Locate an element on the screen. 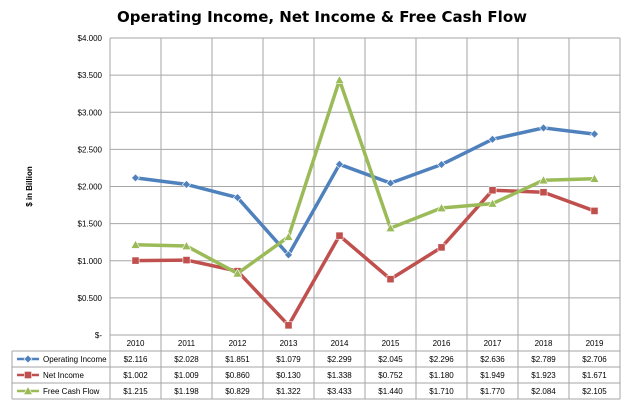  data-label: $1.079 is located at coordinates (288, 359).